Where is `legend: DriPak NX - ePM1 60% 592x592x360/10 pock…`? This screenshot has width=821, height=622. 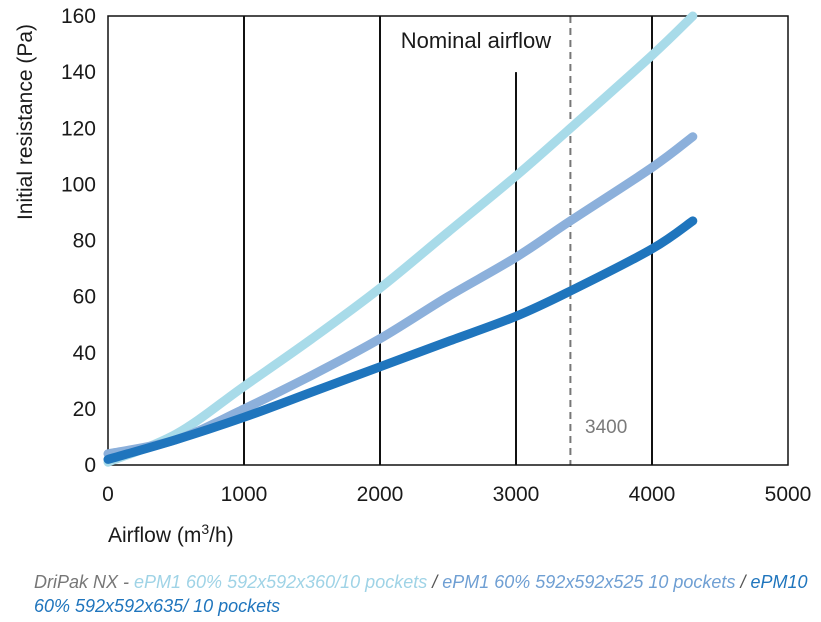
legend: DriPak NX - ePM1 60% 592x592x360/10 pock… is located at coordinates (427, 594).